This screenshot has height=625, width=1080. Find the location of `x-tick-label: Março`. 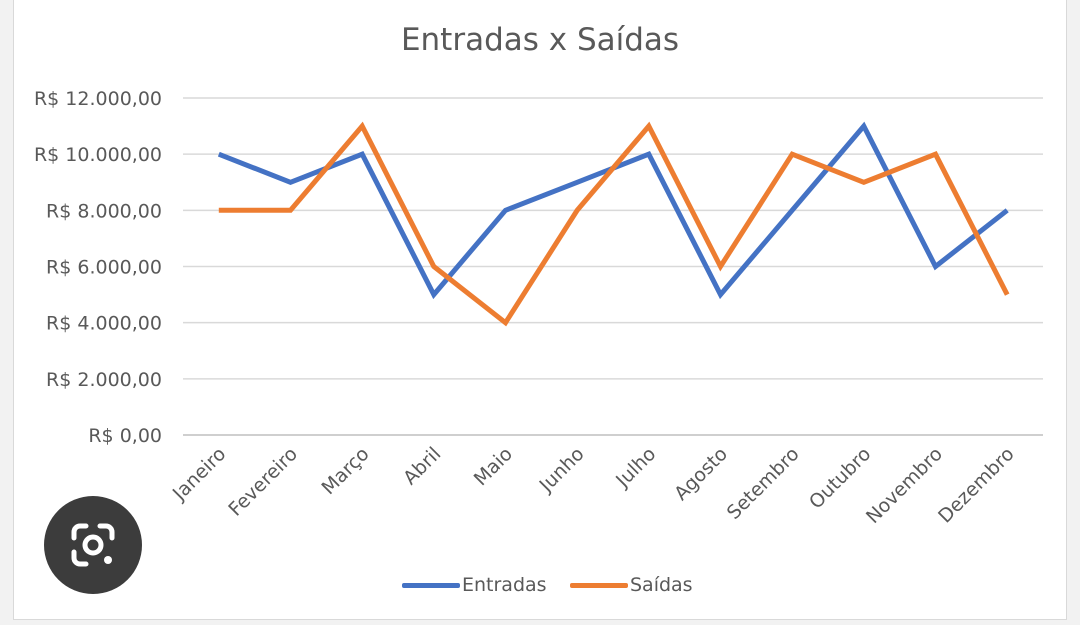

x-tick-label: Março is located at coordinates (345, 471).